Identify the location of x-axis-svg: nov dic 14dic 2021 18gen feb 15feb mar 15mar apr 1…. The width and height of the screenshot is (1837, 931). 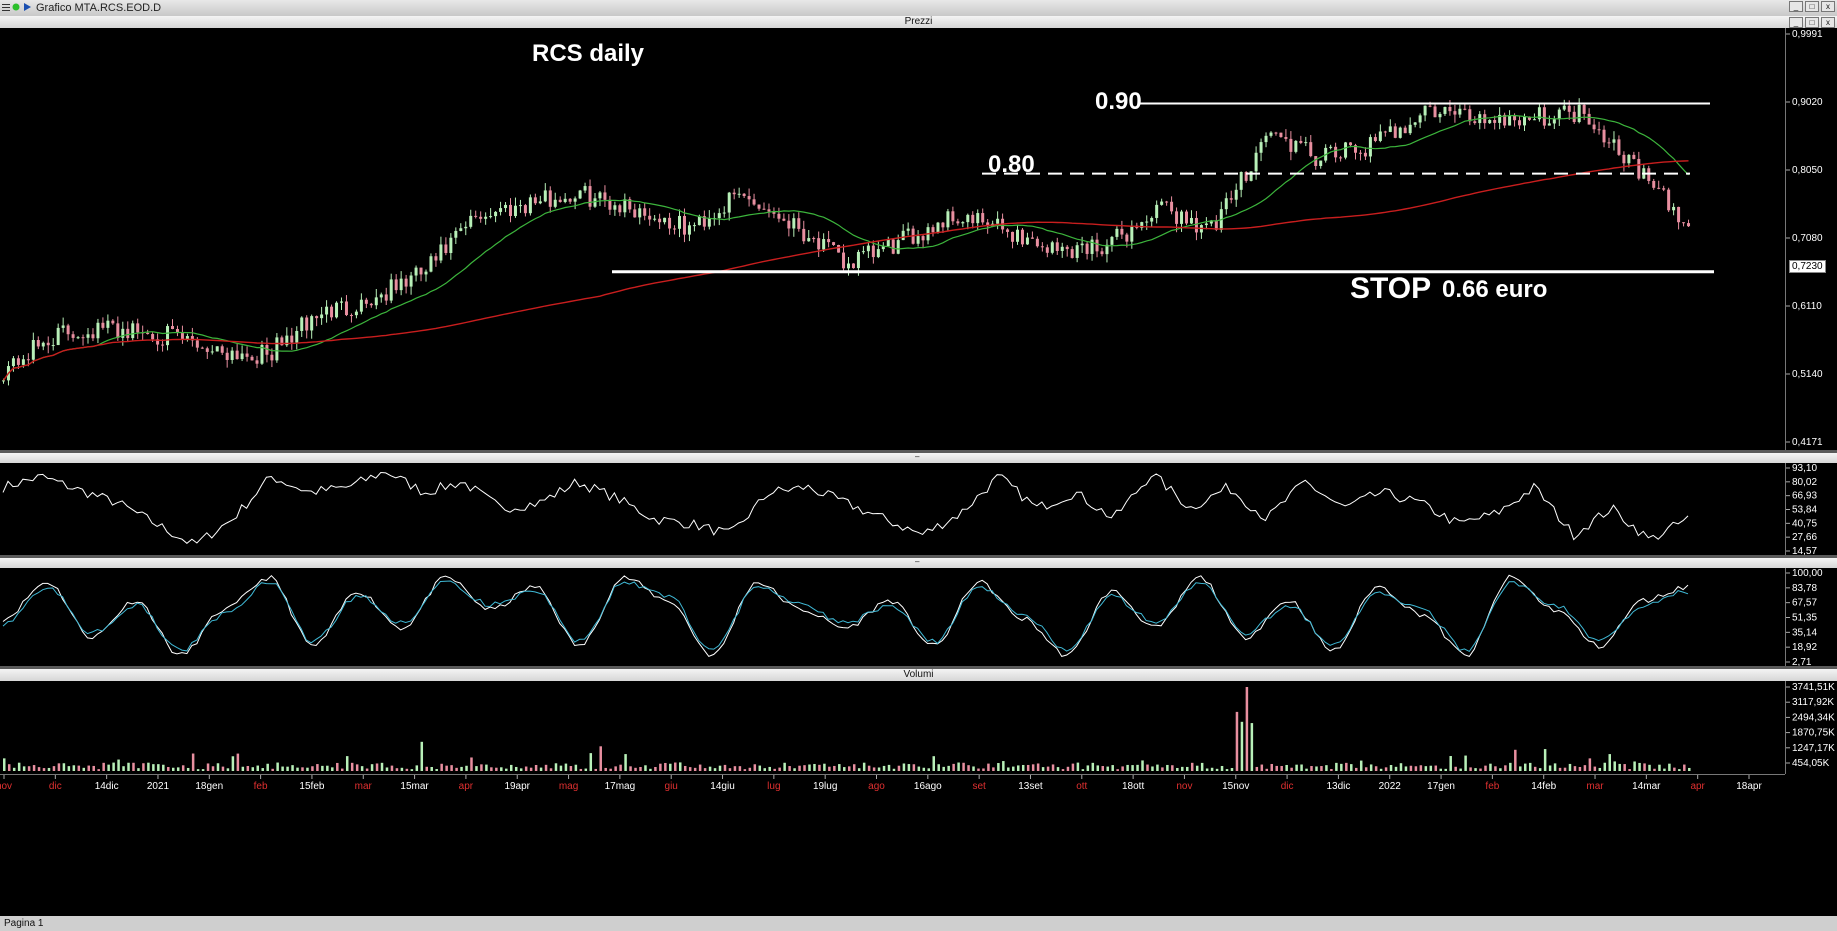
(881, 783).